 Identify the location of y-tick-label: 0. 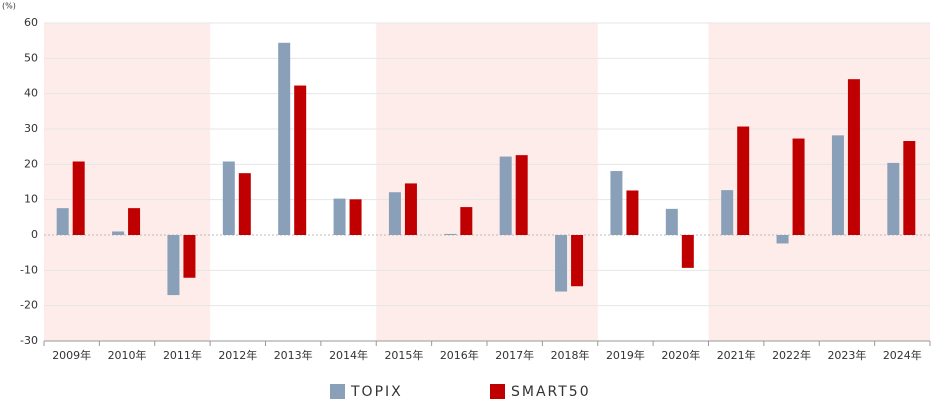
(34, 234).